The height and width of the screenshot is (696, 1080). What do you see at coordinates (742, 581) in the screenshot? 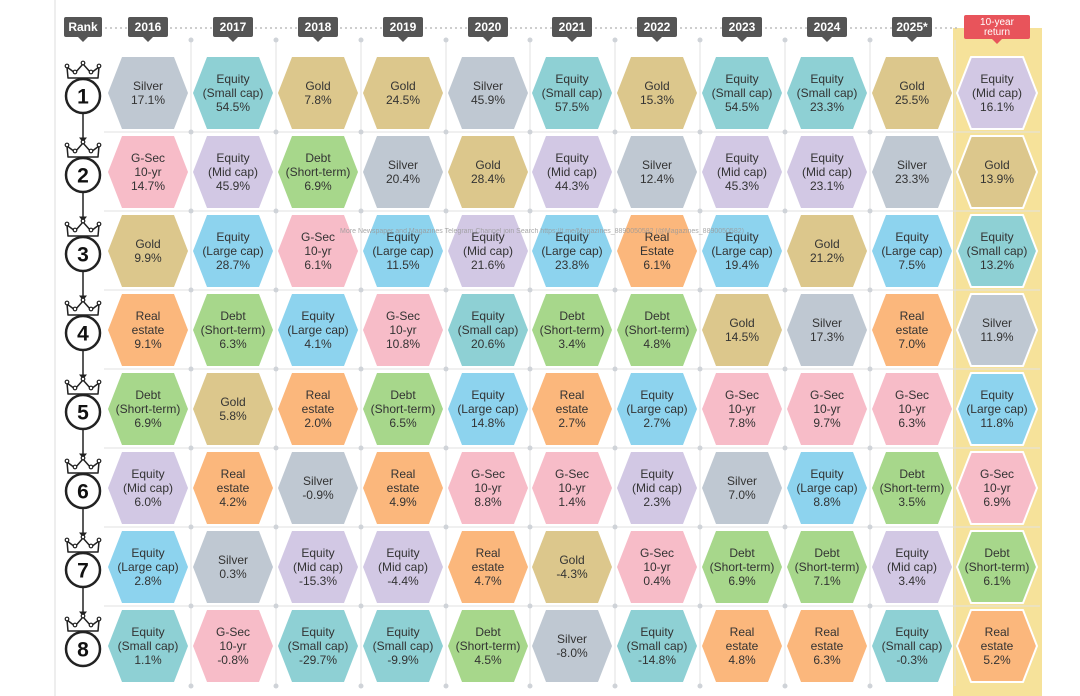
I see `asset-return-value: 6.9%` at bounding box center [742, 581].